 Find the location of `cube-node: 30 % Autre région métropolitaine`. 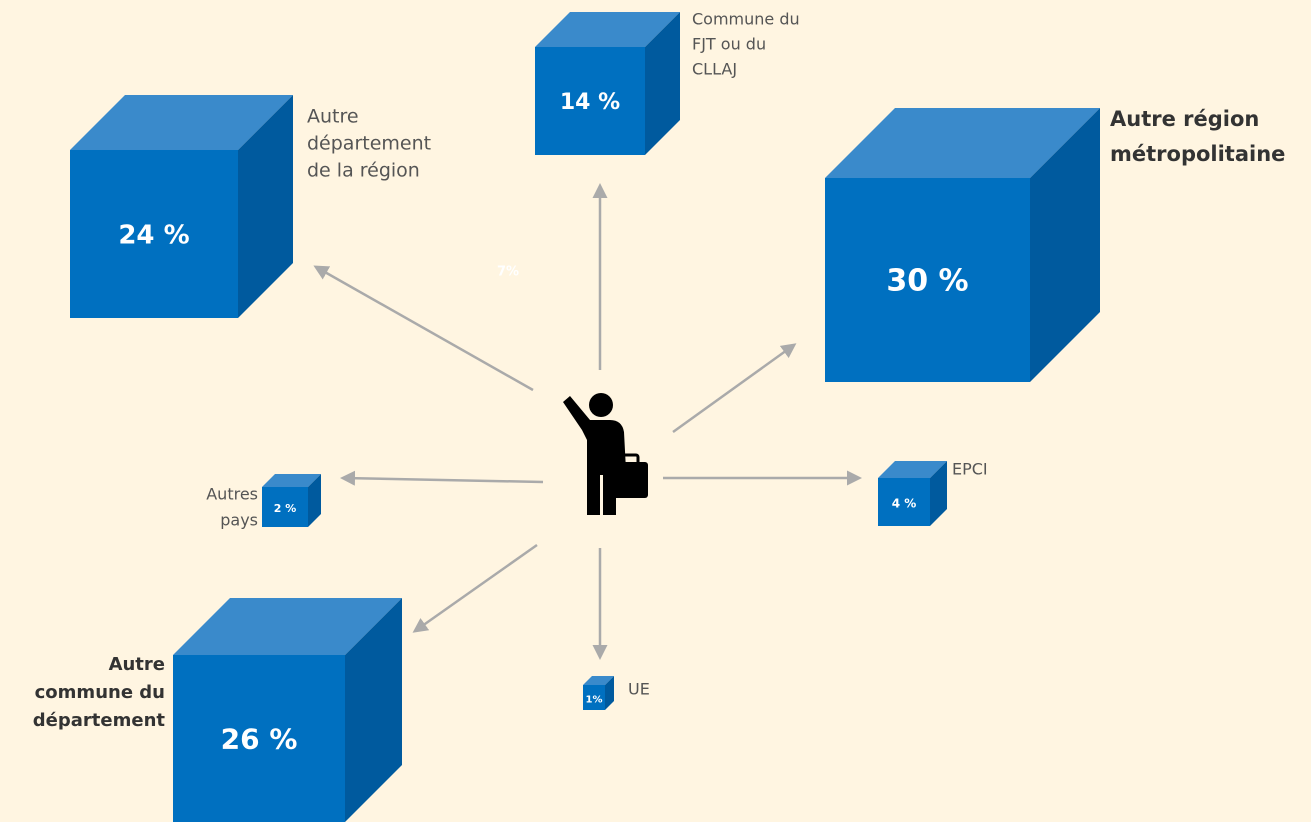

cube-node: 30 % Autre région métropolitaine is located at coordinates (1055, 244).